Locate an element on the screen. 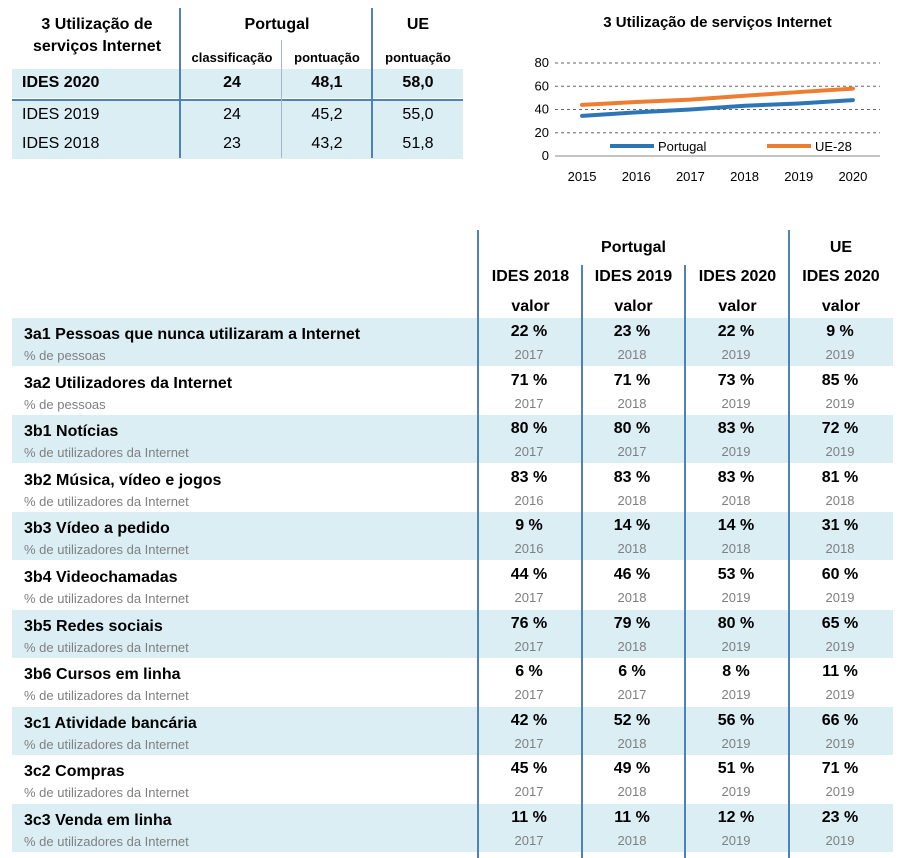 Image resolution: width=902 pixels, height=858 pixels. indicator-value: 73 % is located at coordinates (736, 380).